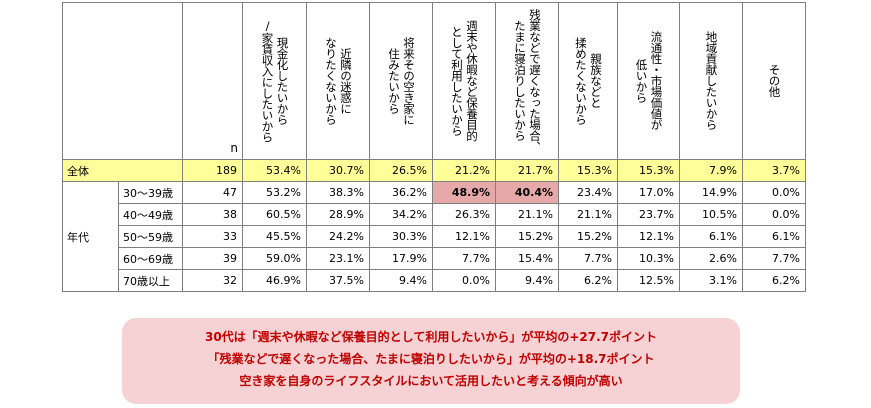 The height and width of the screenshot is (408, 871). Describe the element at coordinates (648, 81) in the screenshot. I see `column-header: 流通性・市場価値が 低いから` at that location.